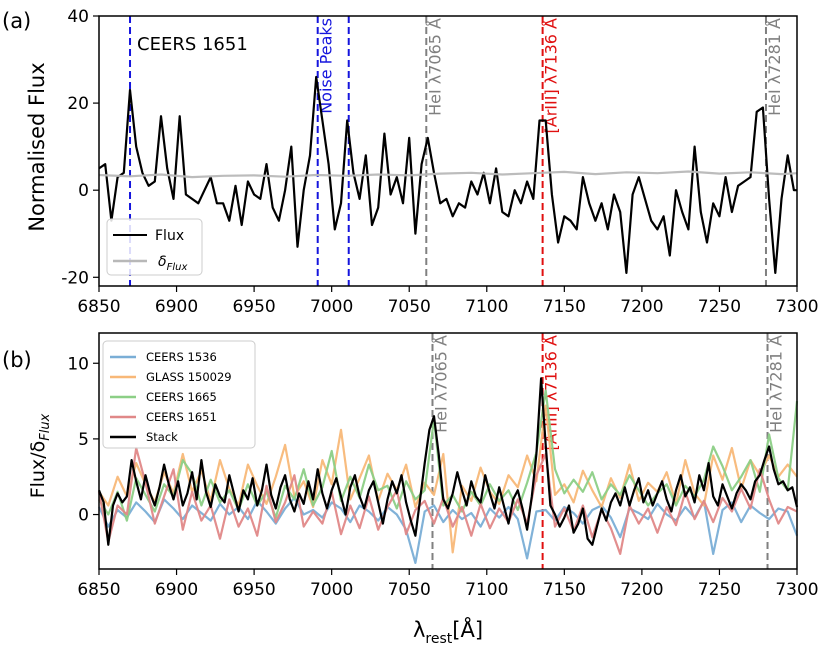 This screenshot has height=649, width=830. Describe the element at coordinates (78, 364) in the screenshot. I see `panel-b-ytick-label-2: 10` at that location.